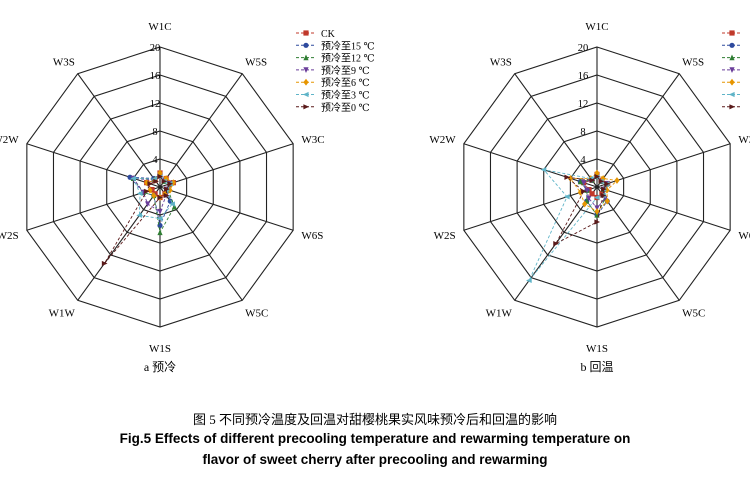  What do you see at coordinates (501, 63) in the screenshot?
I see `axis-label-w3s: W3S` at bounding box center [501, 63].